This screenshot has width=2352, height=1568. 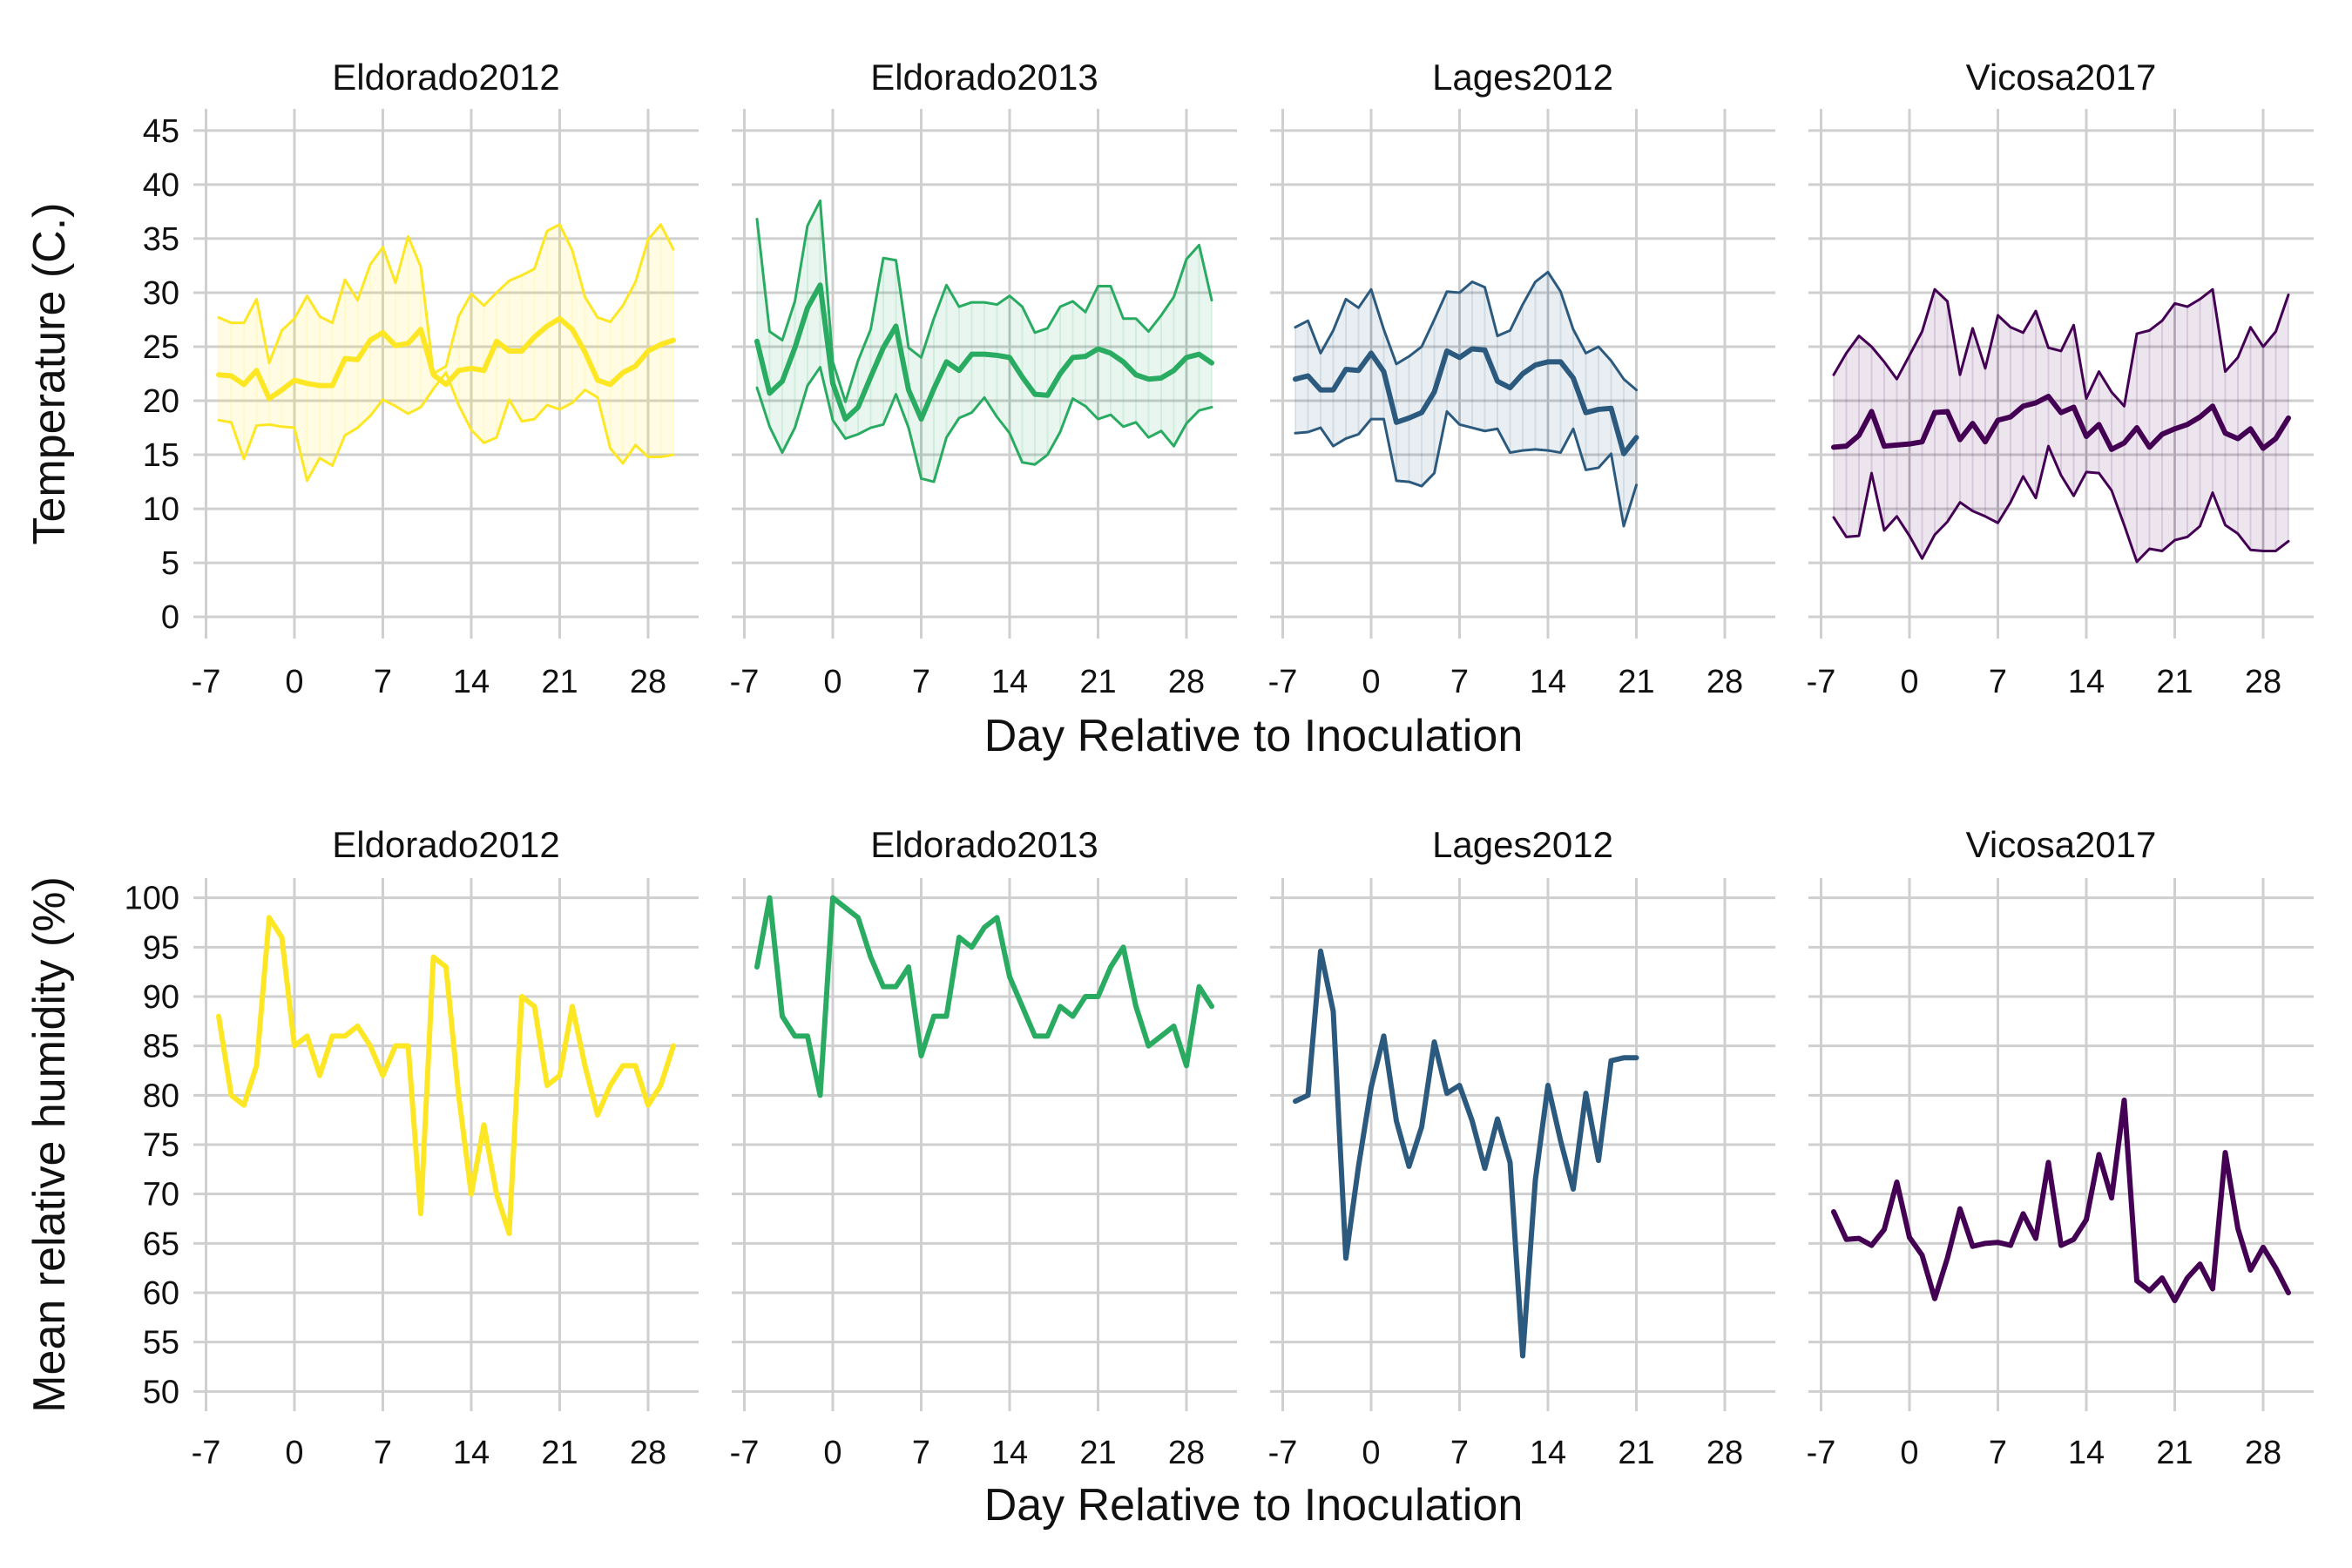 What do you see at coordinates (152, 899) in the screenshot?
I see `y-tick-label: 100` at bounding box center [152, 899].